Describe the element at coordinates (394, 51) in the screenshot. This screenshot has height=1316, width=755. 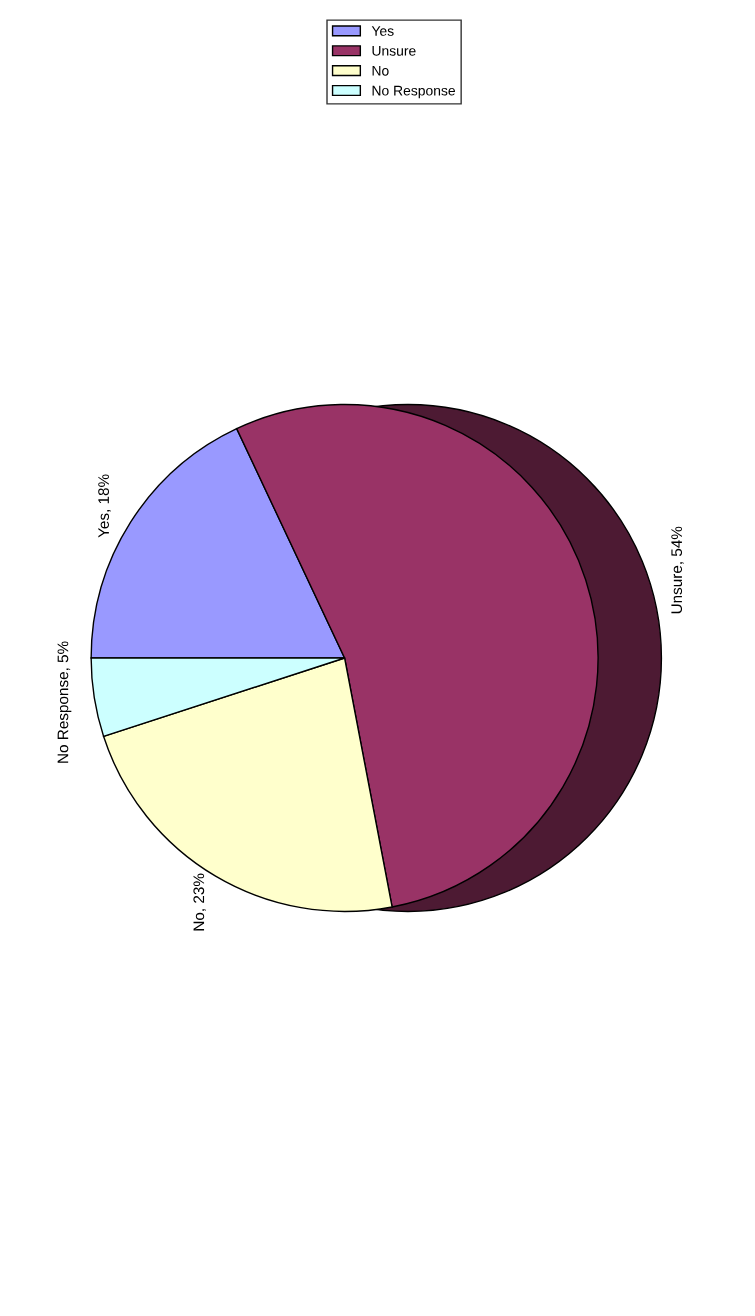
I see `legend-label: Unsure` at that location.